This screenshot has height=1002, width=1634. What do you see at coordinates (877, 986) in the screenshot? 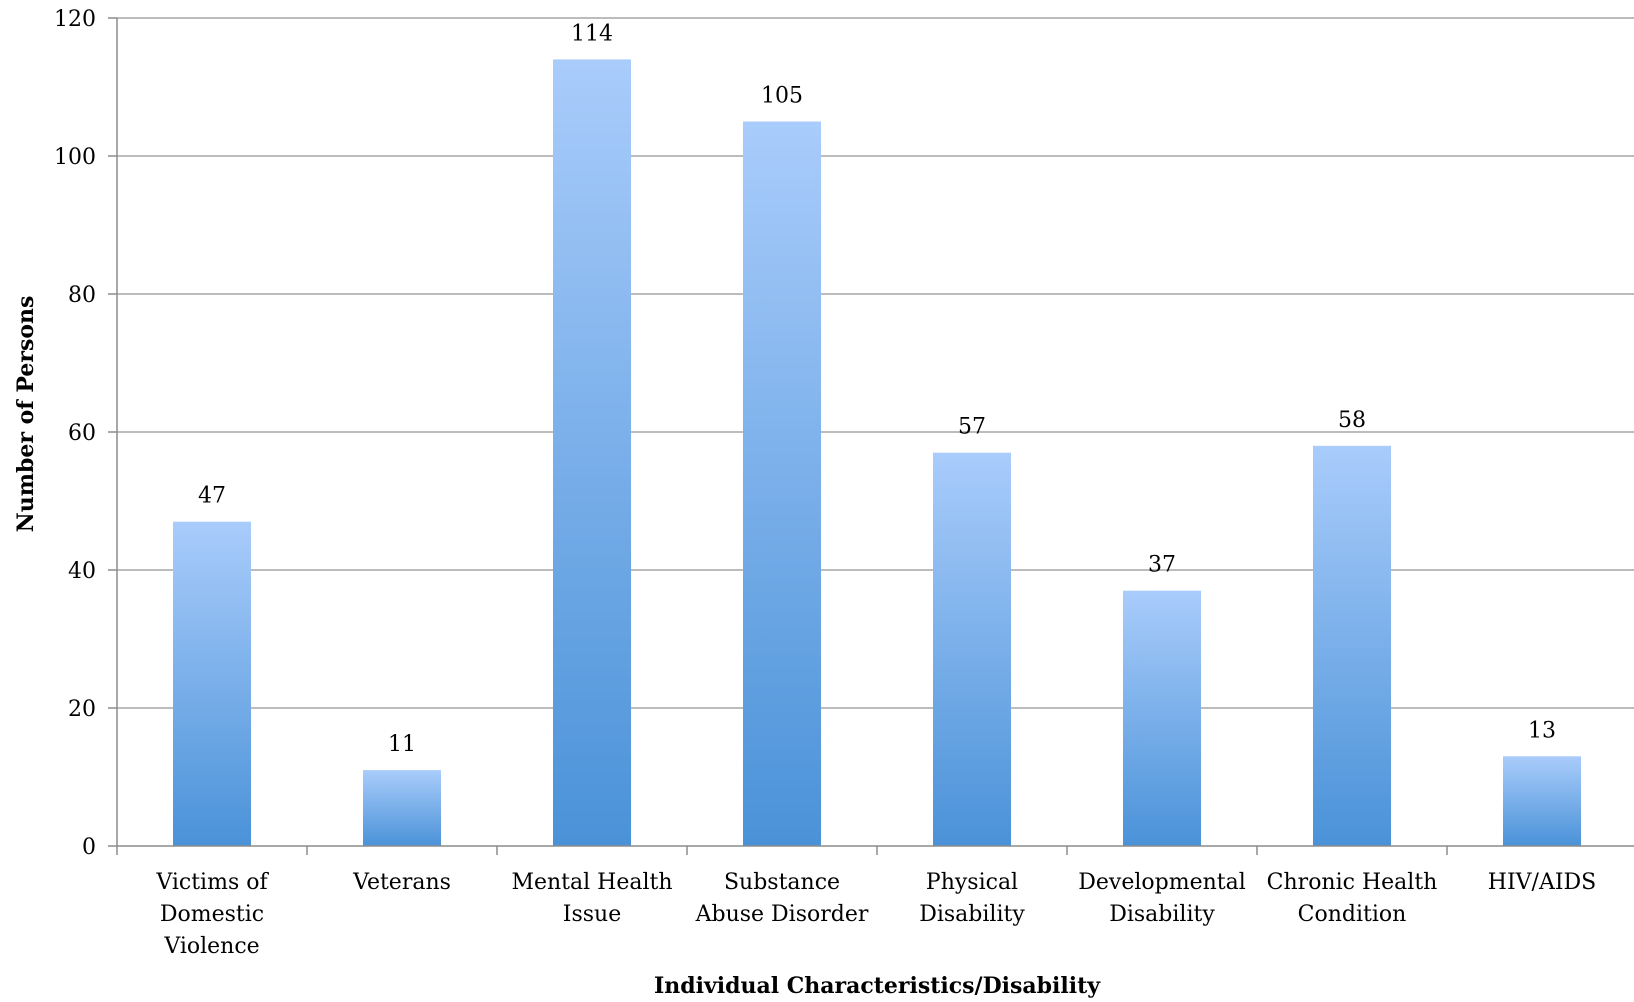
I see `x-axis-title: Individual Characteristics/Disability` at bounding box center [877, 986].